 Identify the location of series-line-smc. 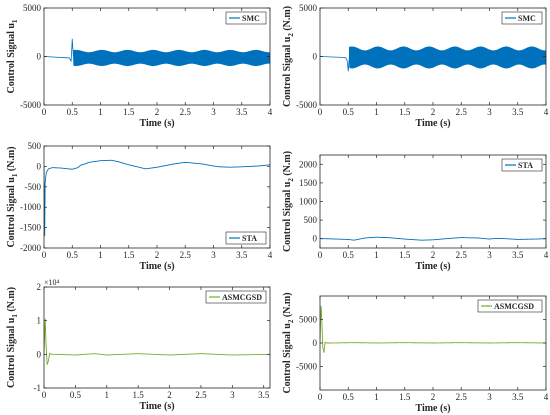
(433, 59).